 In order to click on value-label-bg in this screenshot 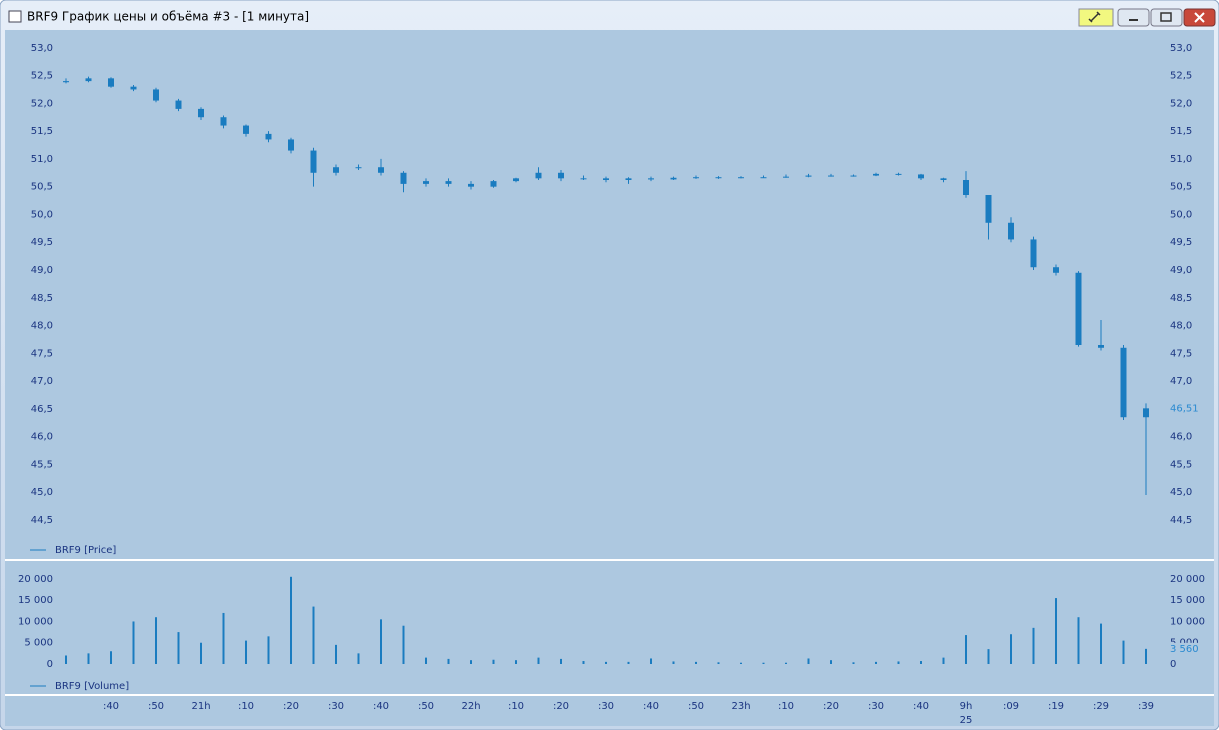, I will do `click(1183, 648)`.